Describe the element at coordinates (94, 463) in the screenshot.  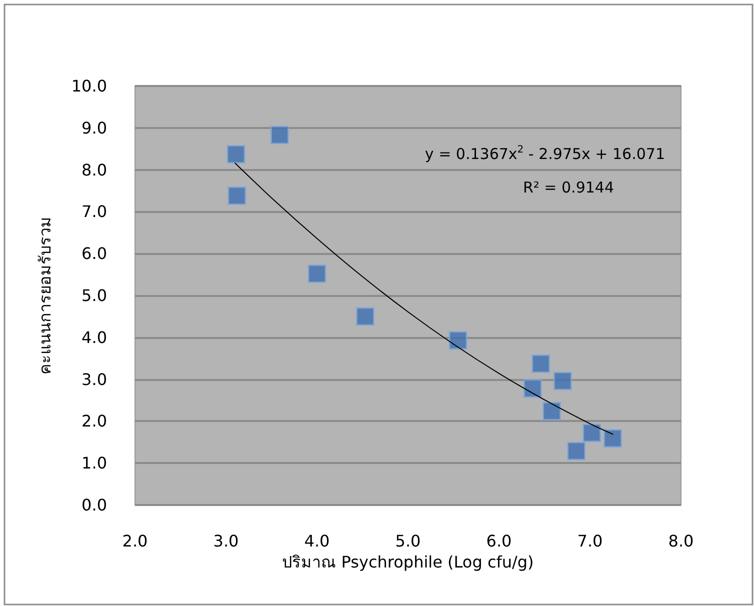
I see `y-tick-label: 1.0` at that location.